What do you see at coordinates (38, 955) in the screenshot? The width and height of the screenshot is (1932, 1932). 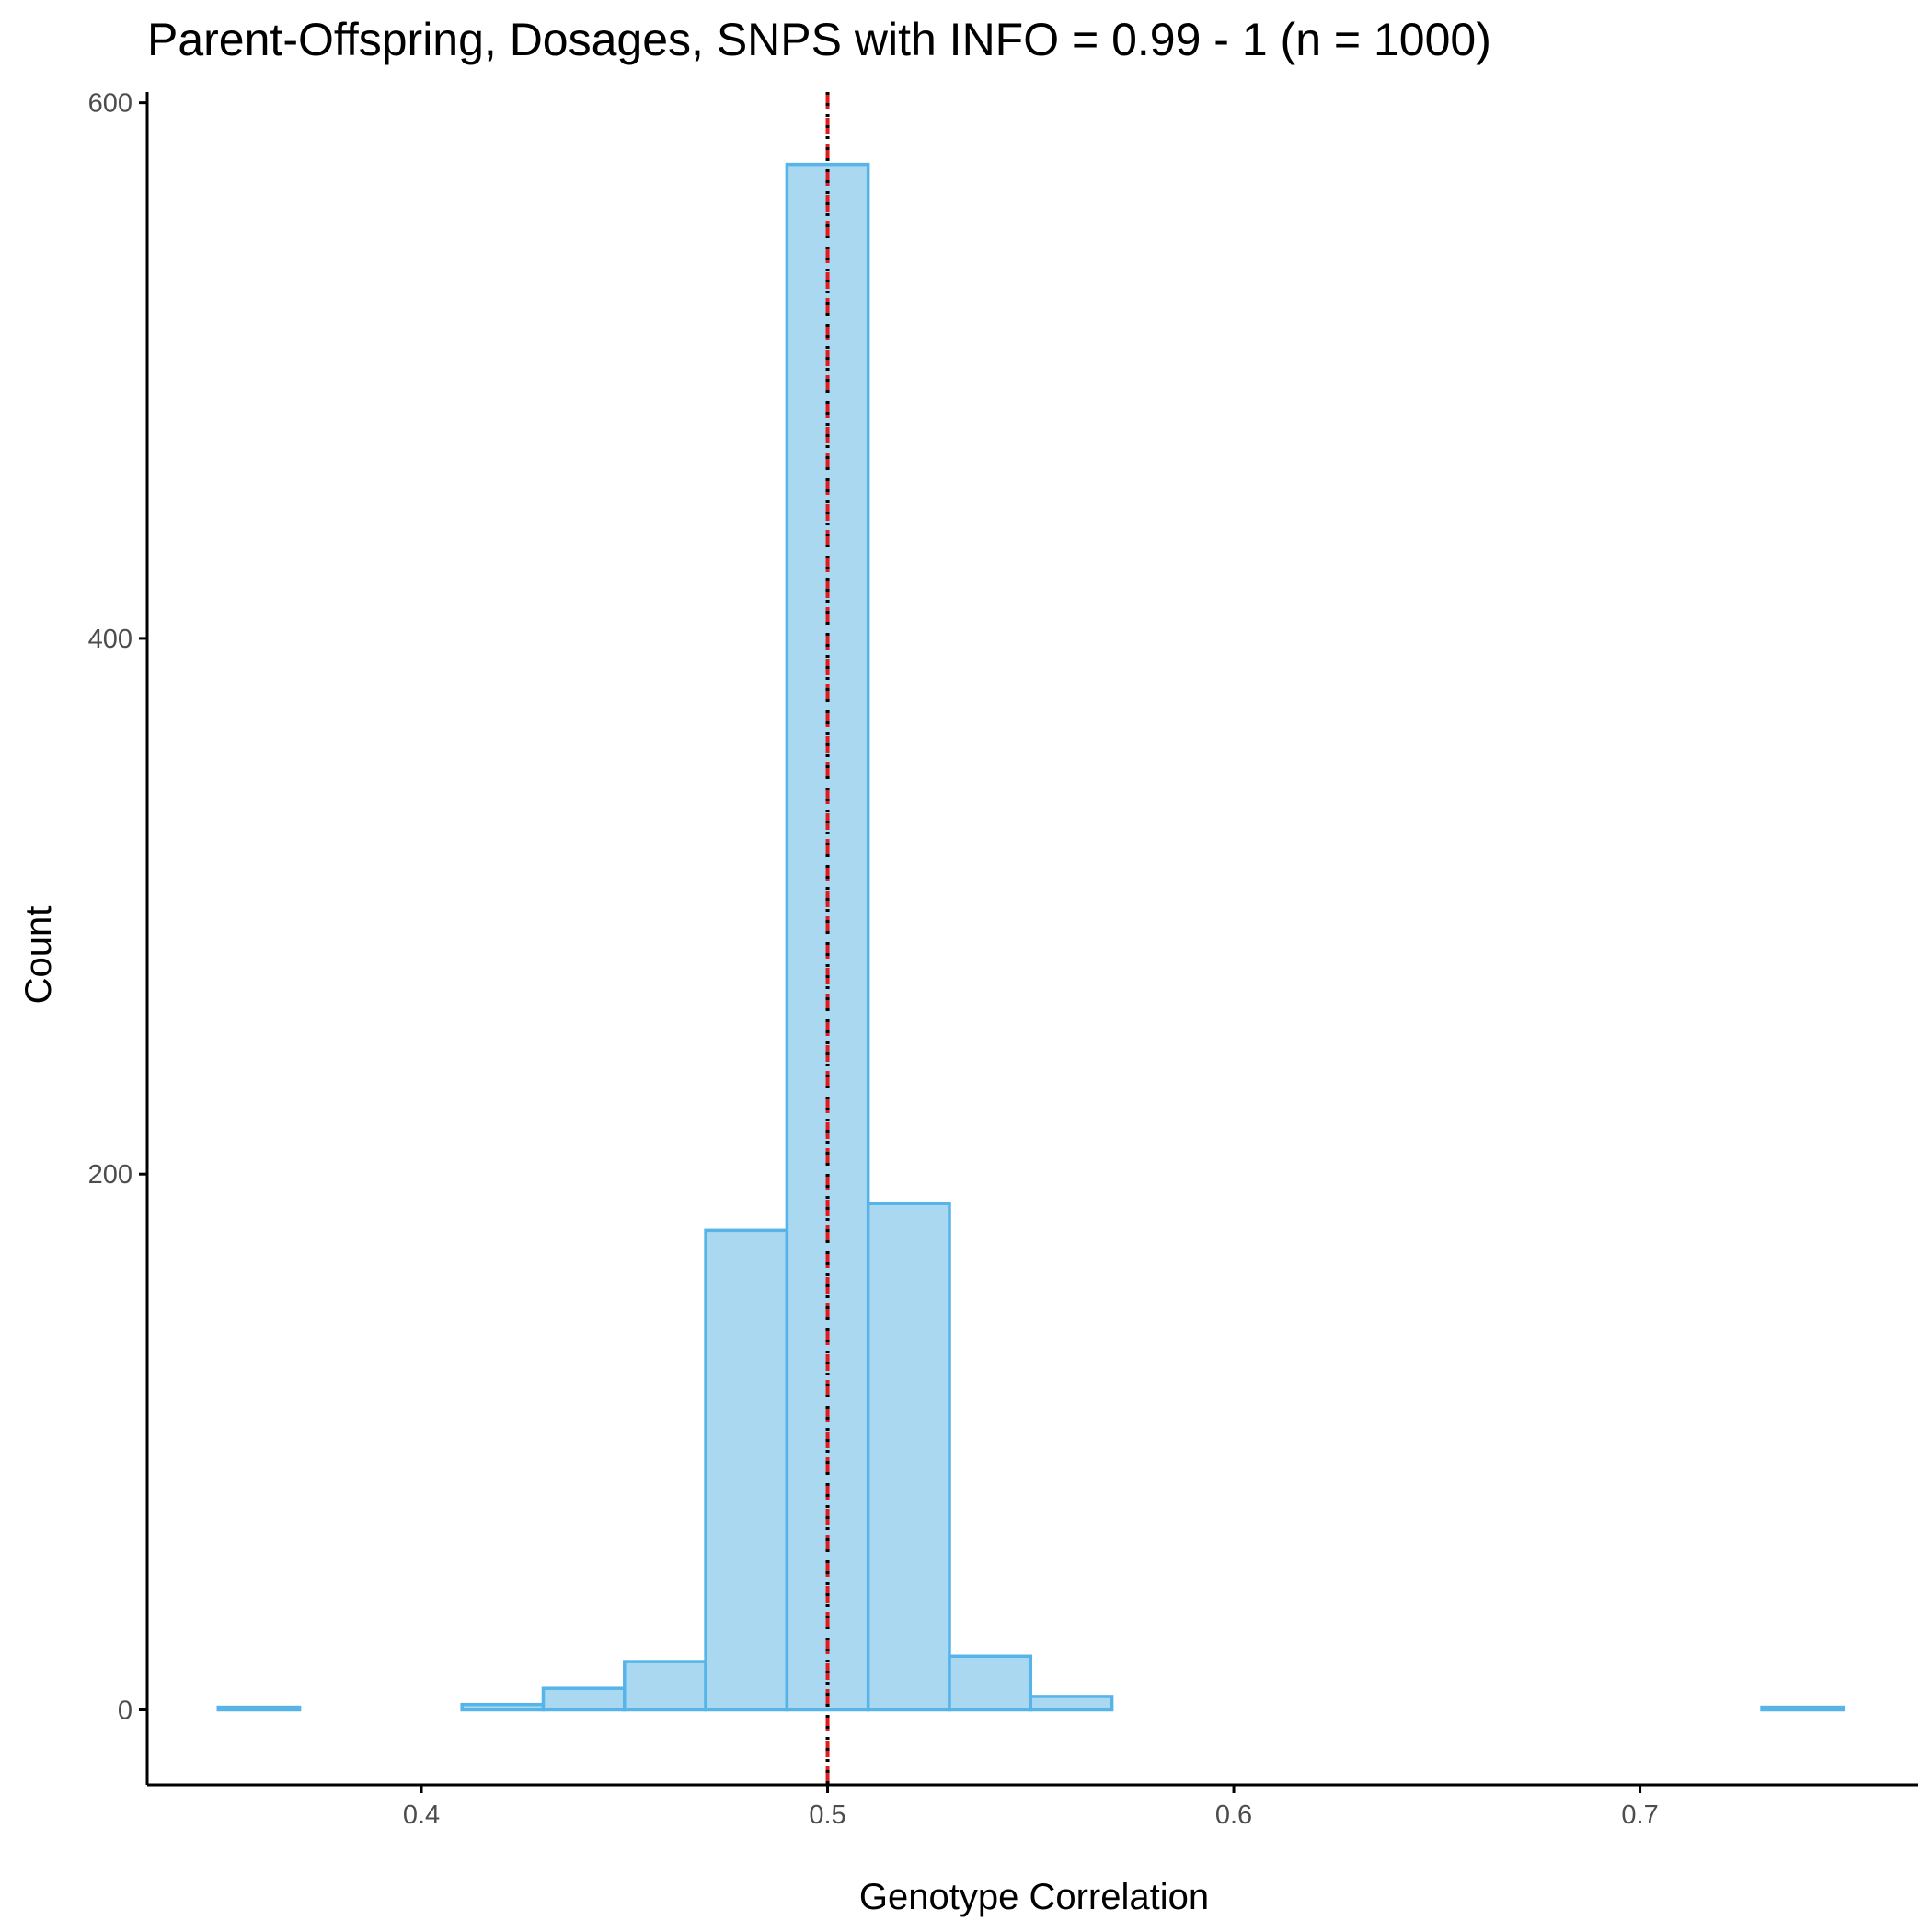 I see `y-axis-title: Count` at bounding box center [38, 955].